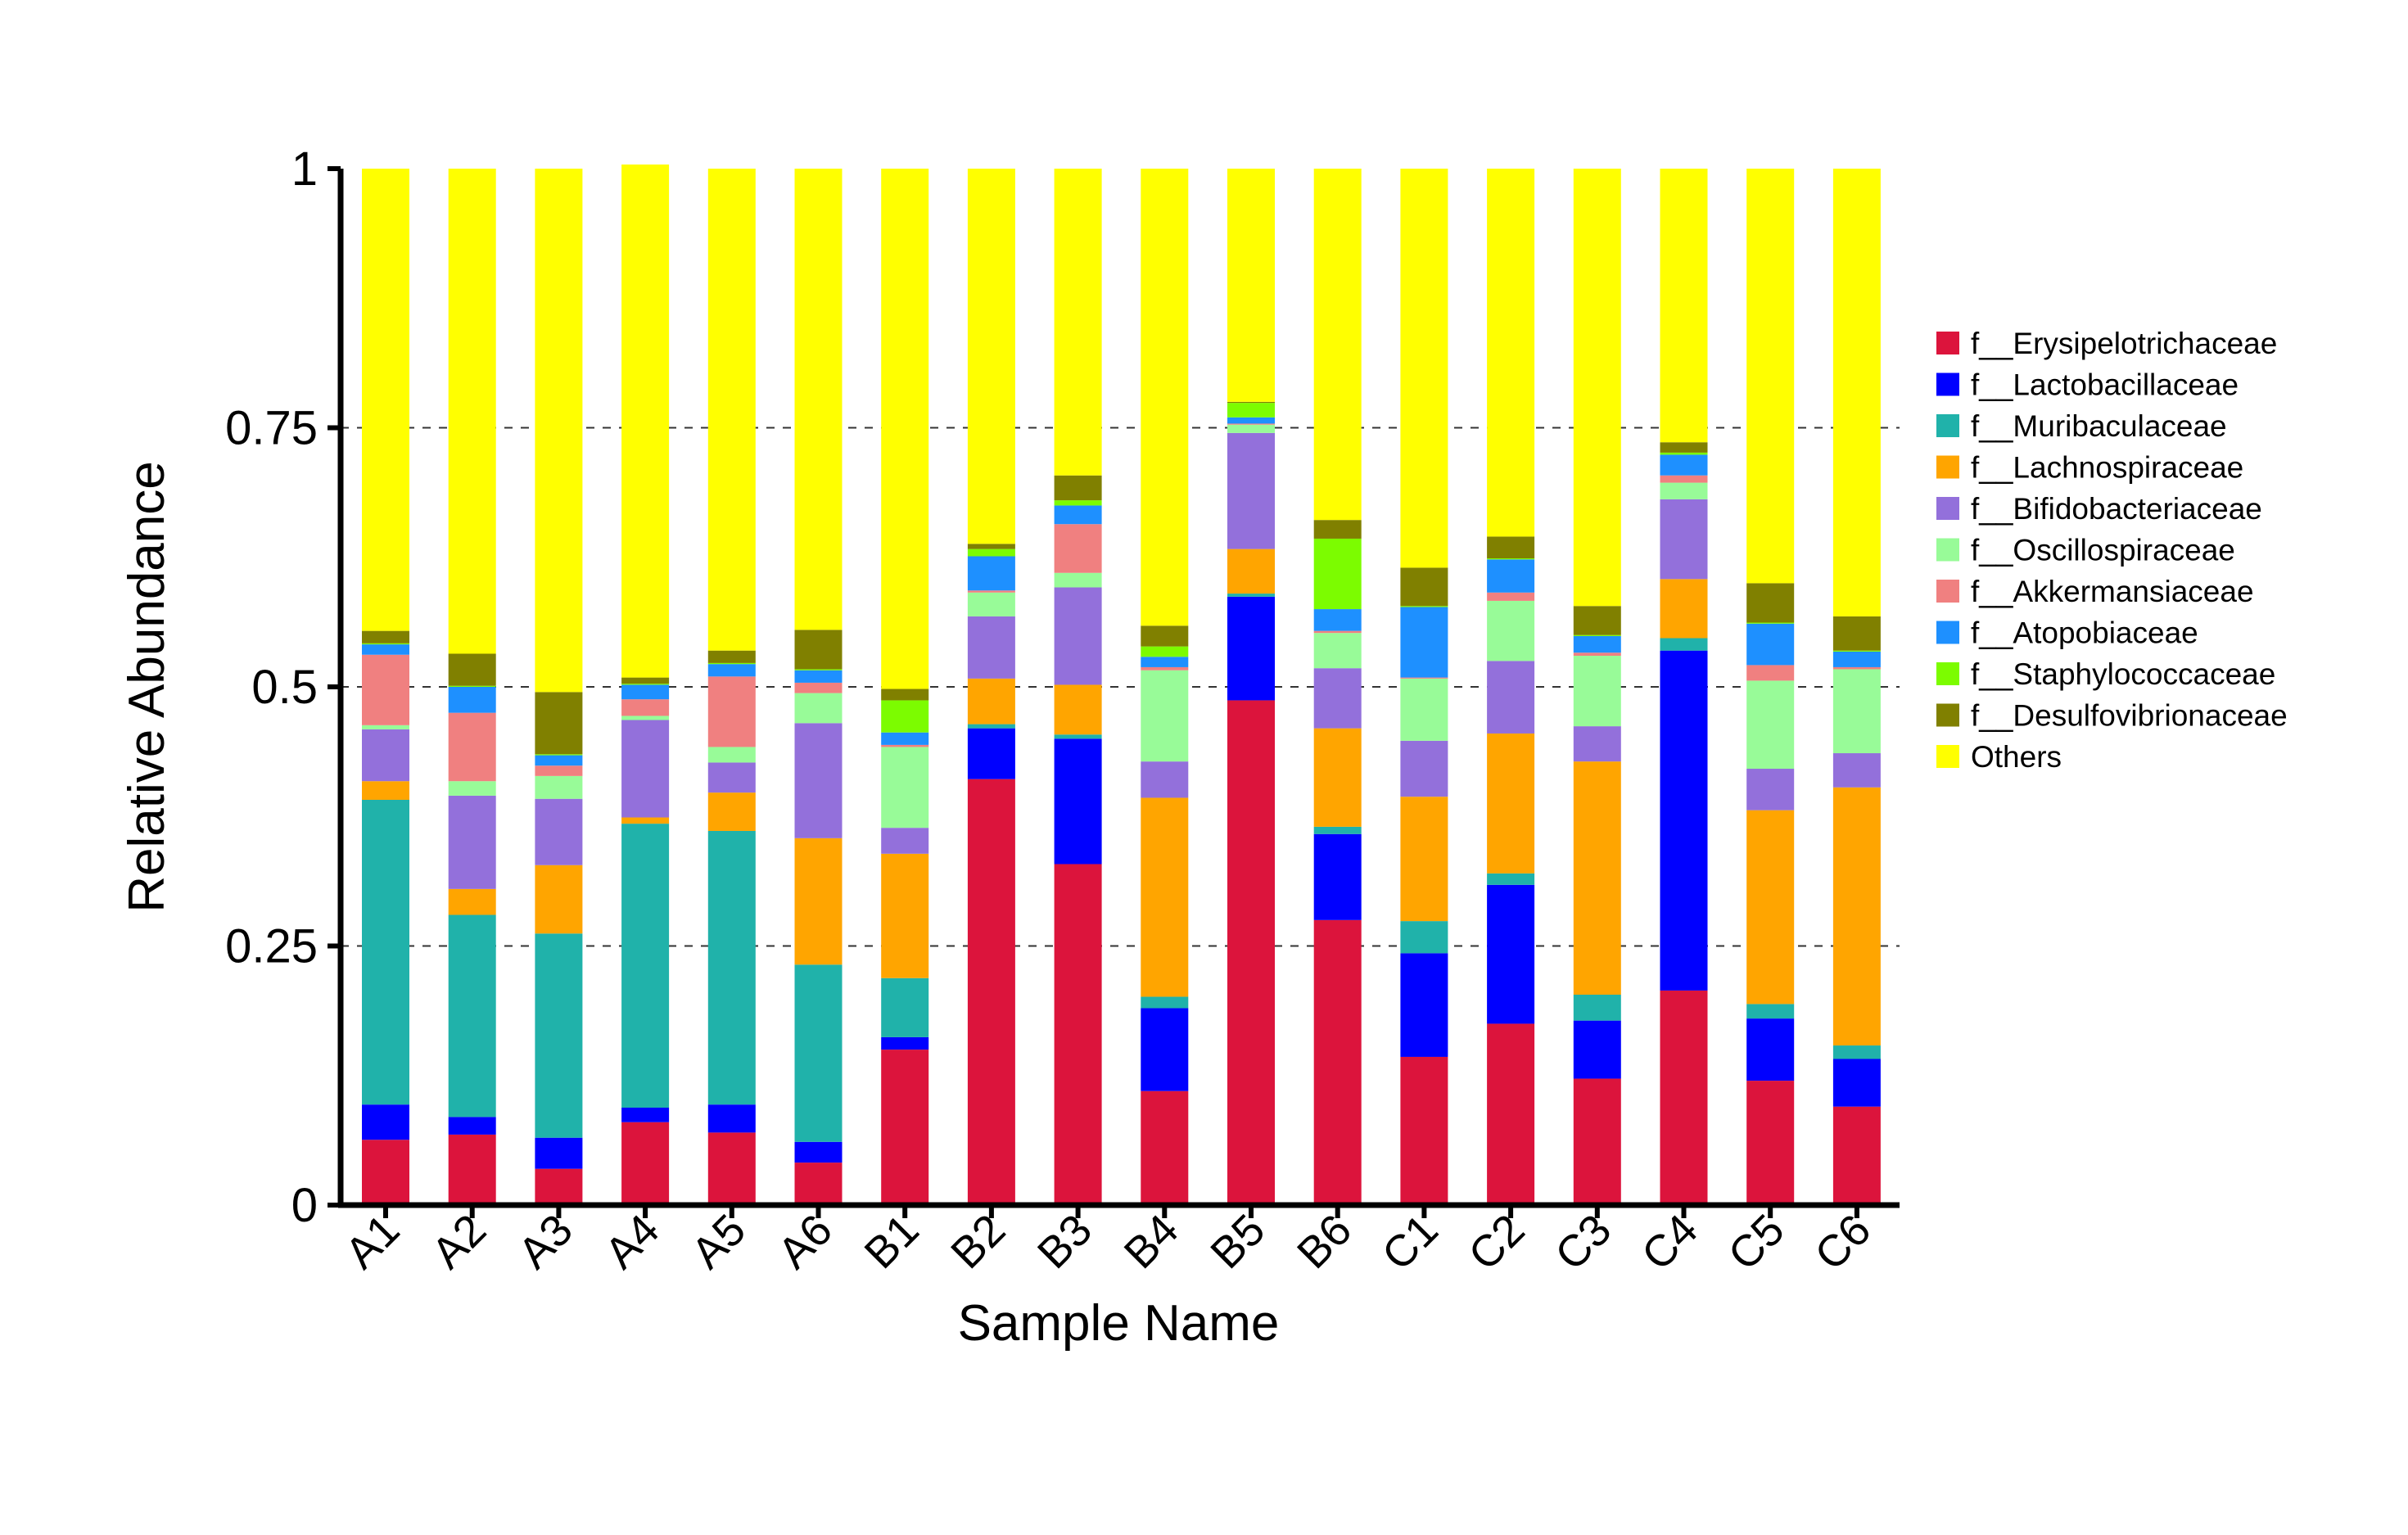 The height and width of the screenshot is (1535, 2408). What do you see at coordinates (1856, 687) in the screenshot?
I see `bar-stack-c6` at bounding box center [1856, 687].